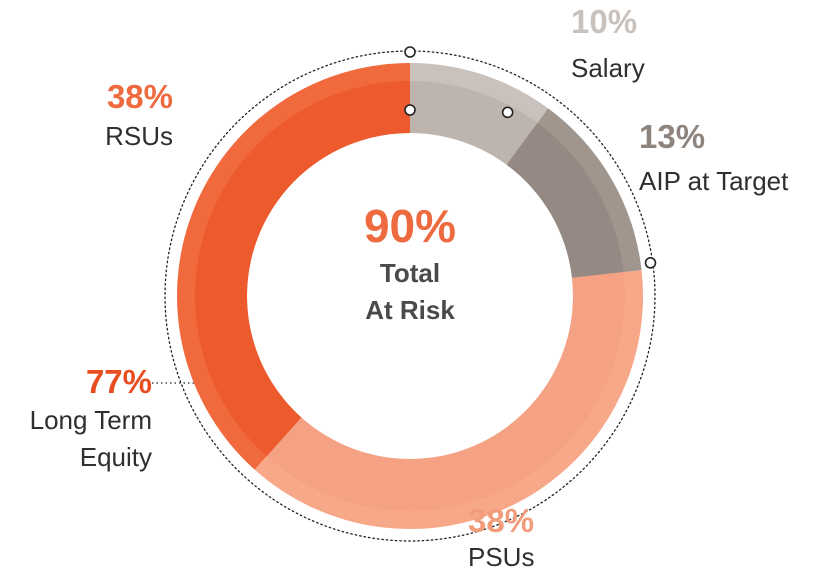  What do you see at coordinates (140, 96) in the screenshot?
I see `rsus-value-label: 38%` at bounding box center [140, 96].